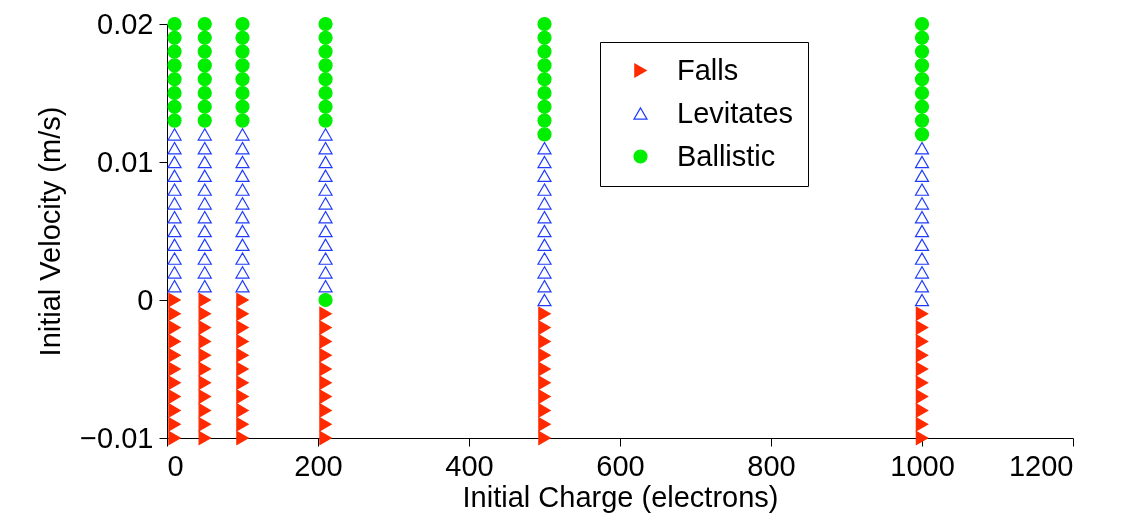 The width and height of the screenshot is (1136, 530). What do you see at coordinates (175, 465) in the screenshot?
I see `x-tick-label: 0` at bounding box center [175, 465].